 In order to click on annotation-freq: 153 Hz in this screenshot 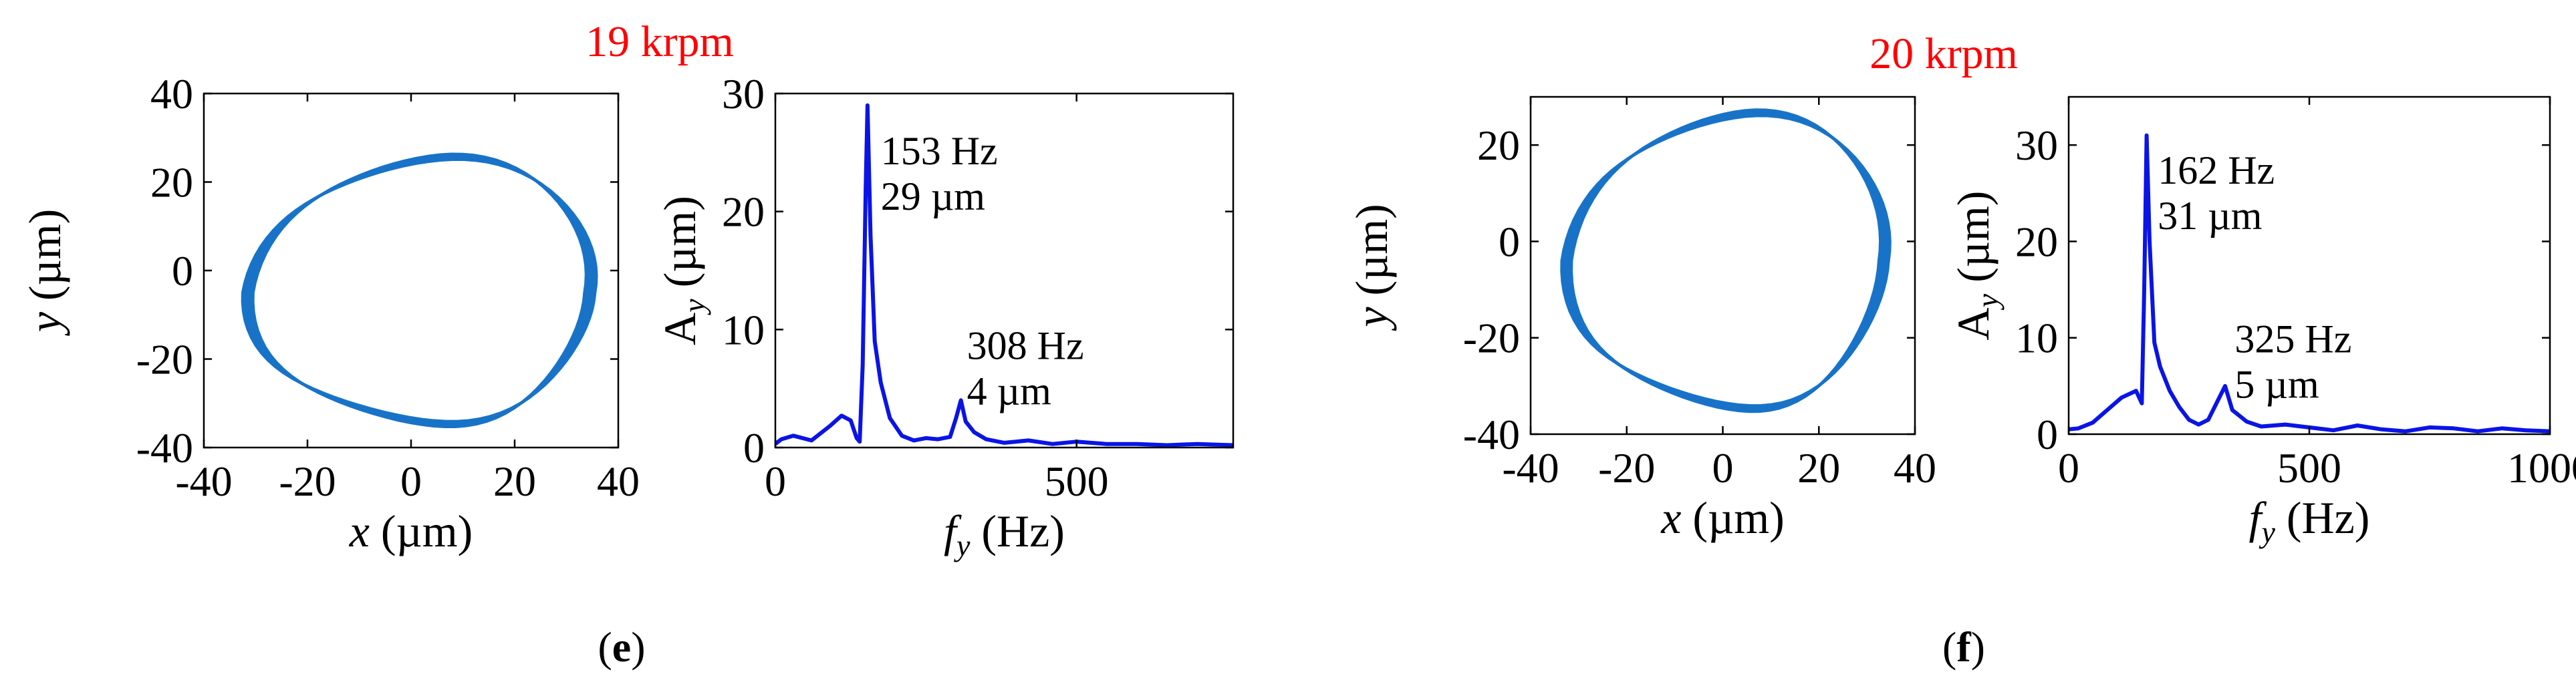, I will do `click(940, 151)`.